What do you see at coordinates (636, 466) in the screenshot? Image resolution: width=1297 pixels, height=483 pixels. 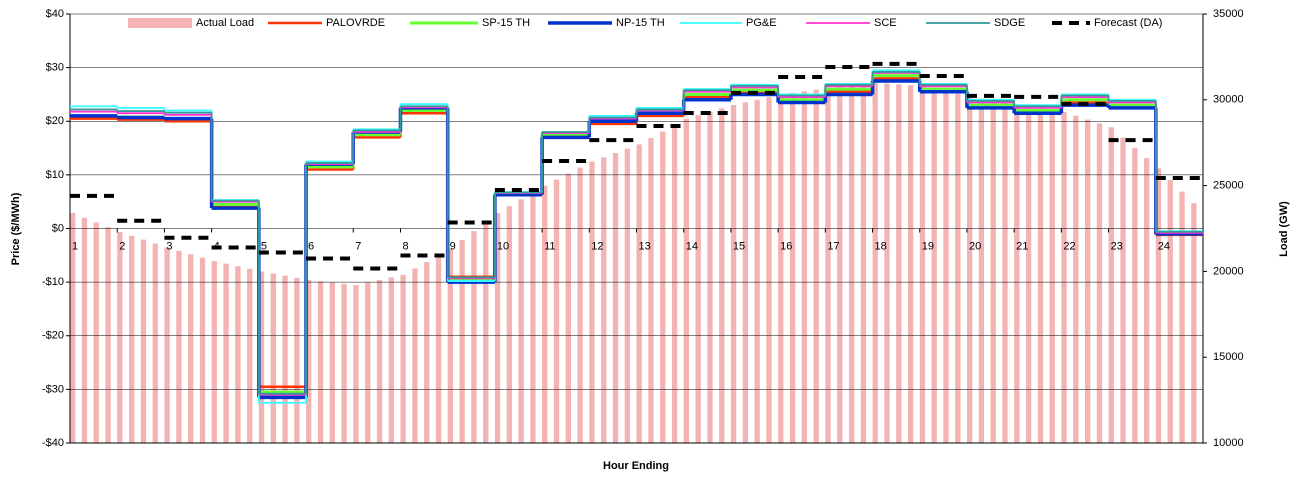 I see `x-axis-title: Hour Ending` at bounding box center [636, 466].